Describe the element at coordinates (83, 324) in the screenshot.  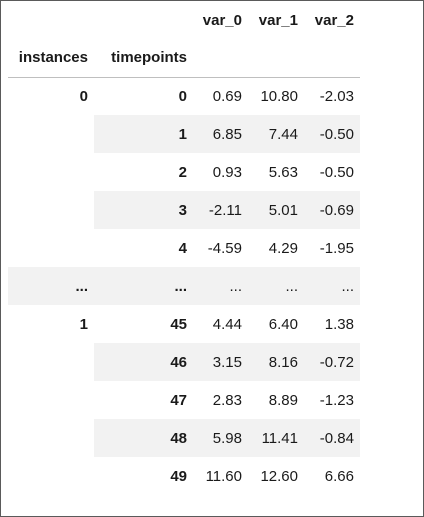
I see `instance-index-cell: 1` at that location.